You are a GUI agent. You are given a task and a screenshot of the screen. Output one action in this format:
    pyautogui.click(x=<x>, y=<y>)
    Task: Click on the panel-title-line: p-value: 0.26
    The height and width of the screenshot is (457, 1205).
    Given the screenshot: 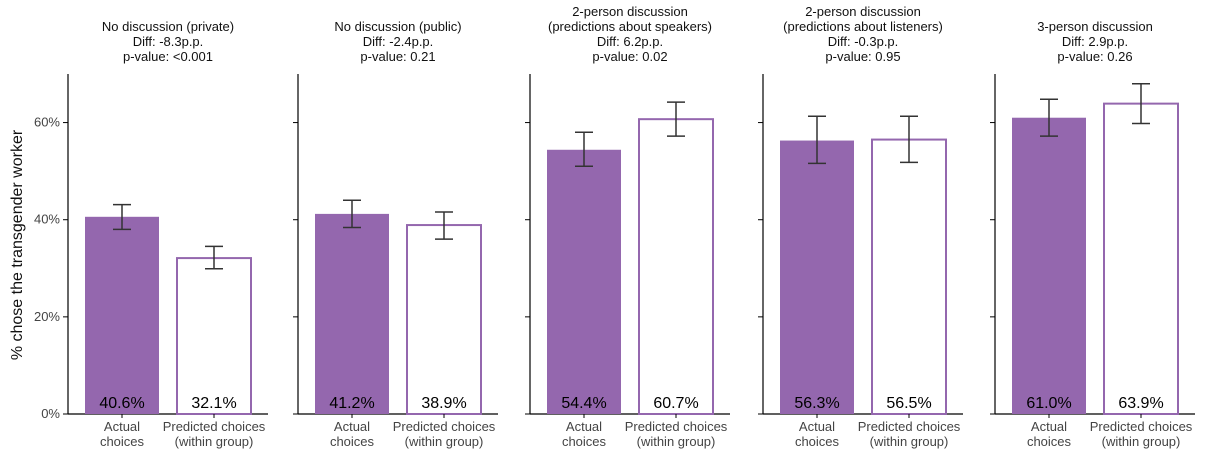 What is the action you would take?
    pyautogui.click(x=1094, y=56)
    